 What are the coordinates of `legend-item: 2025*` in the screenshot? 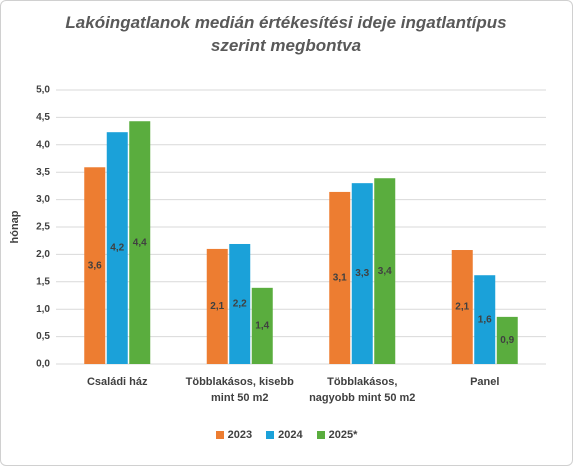 It's located at (337, 435).